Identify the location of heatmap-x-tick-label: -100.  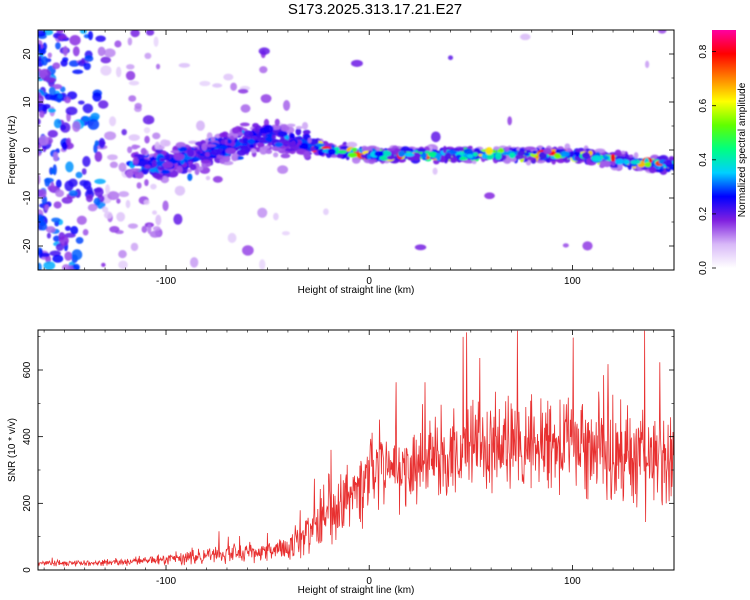
(166, 281).